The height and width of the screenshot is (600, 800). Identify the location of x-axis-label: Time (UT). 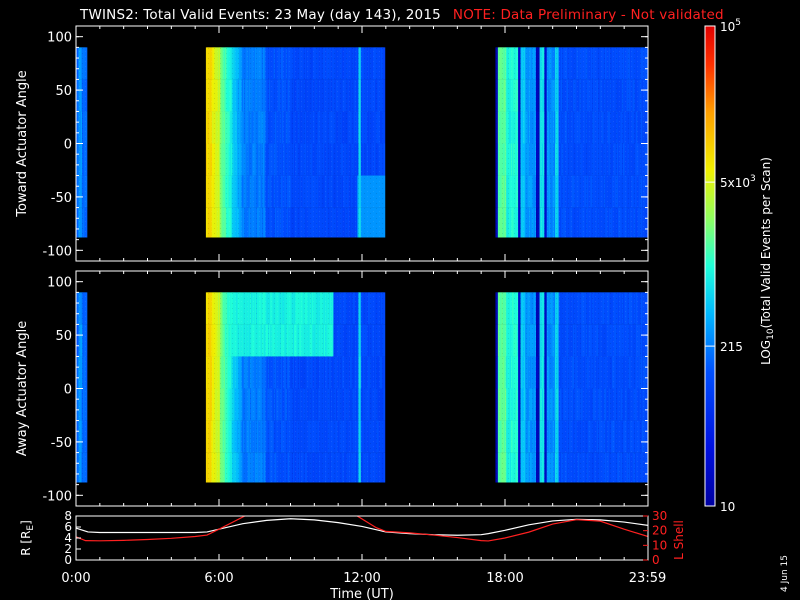
(361, 593).